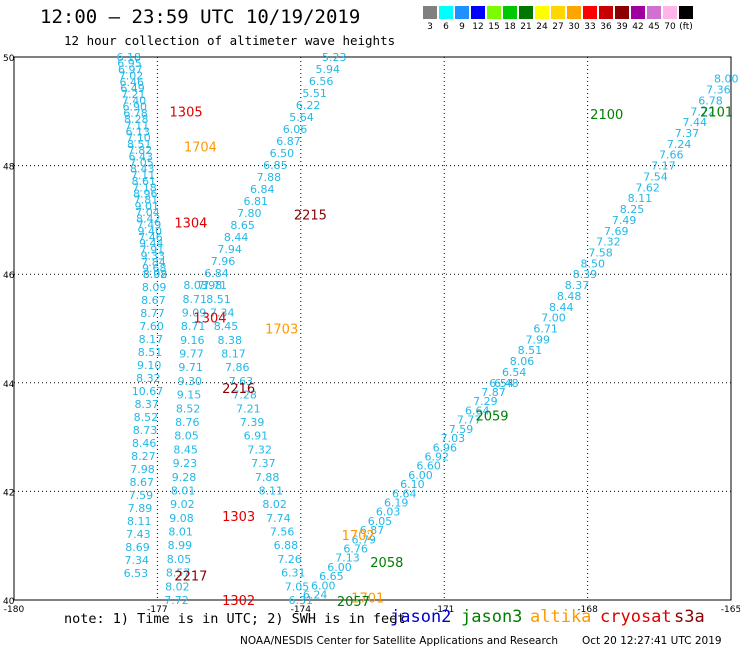 The height and width of the screenshot is (650, 740). I want to click on wave-height-value: 8.42, so click(148, 218).